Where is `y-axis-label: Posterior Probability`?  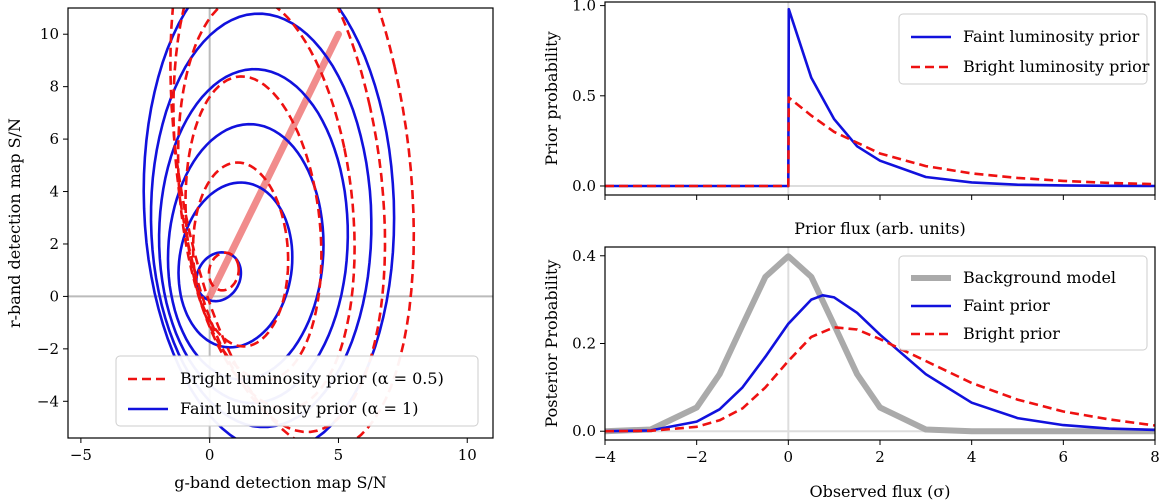 y-axis-label: Posterior Probability is located at coordinates (551, 344).